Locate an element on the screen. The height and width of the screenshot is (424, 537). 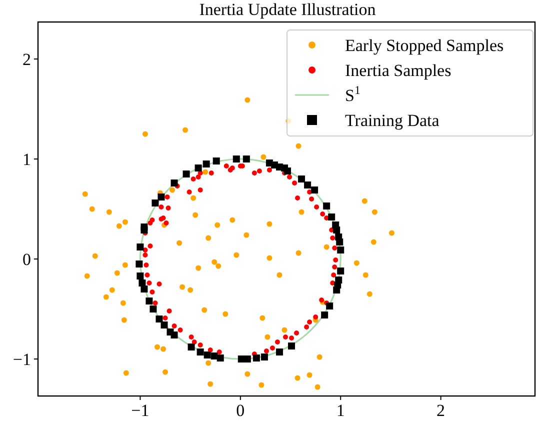
x-tick-label: 2 is located at coordinates (441, 410).